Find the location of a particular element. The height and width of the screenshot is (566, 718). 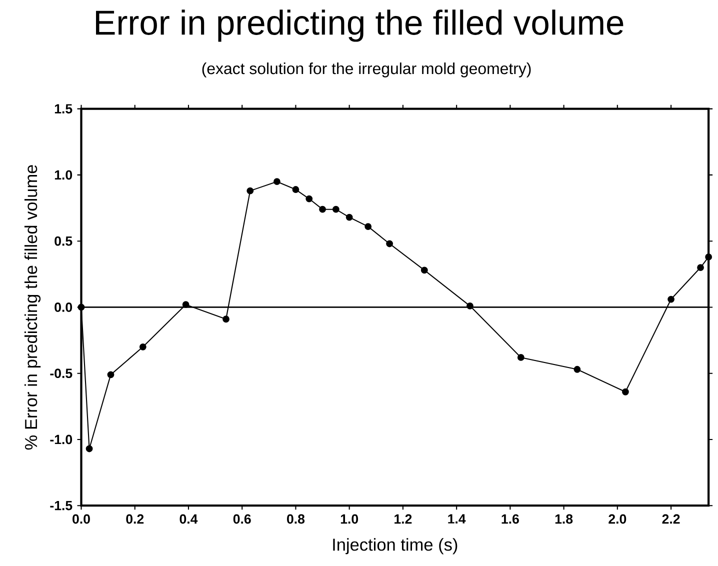

y-tick-label: -0.5 is located at coordinates (61, 373).